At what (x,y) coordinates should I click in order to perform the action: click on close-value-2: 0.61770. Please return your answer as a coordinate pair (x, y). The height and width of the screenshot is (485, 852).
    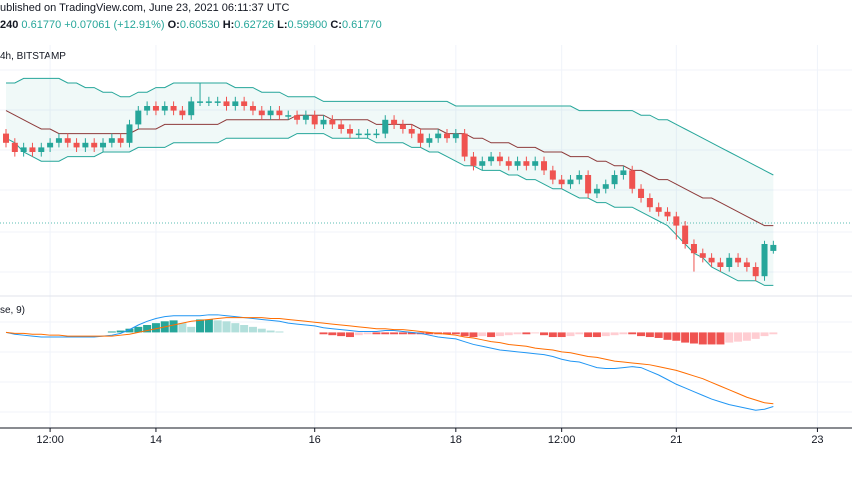
    Looking at the image, I should click on (361, 25).